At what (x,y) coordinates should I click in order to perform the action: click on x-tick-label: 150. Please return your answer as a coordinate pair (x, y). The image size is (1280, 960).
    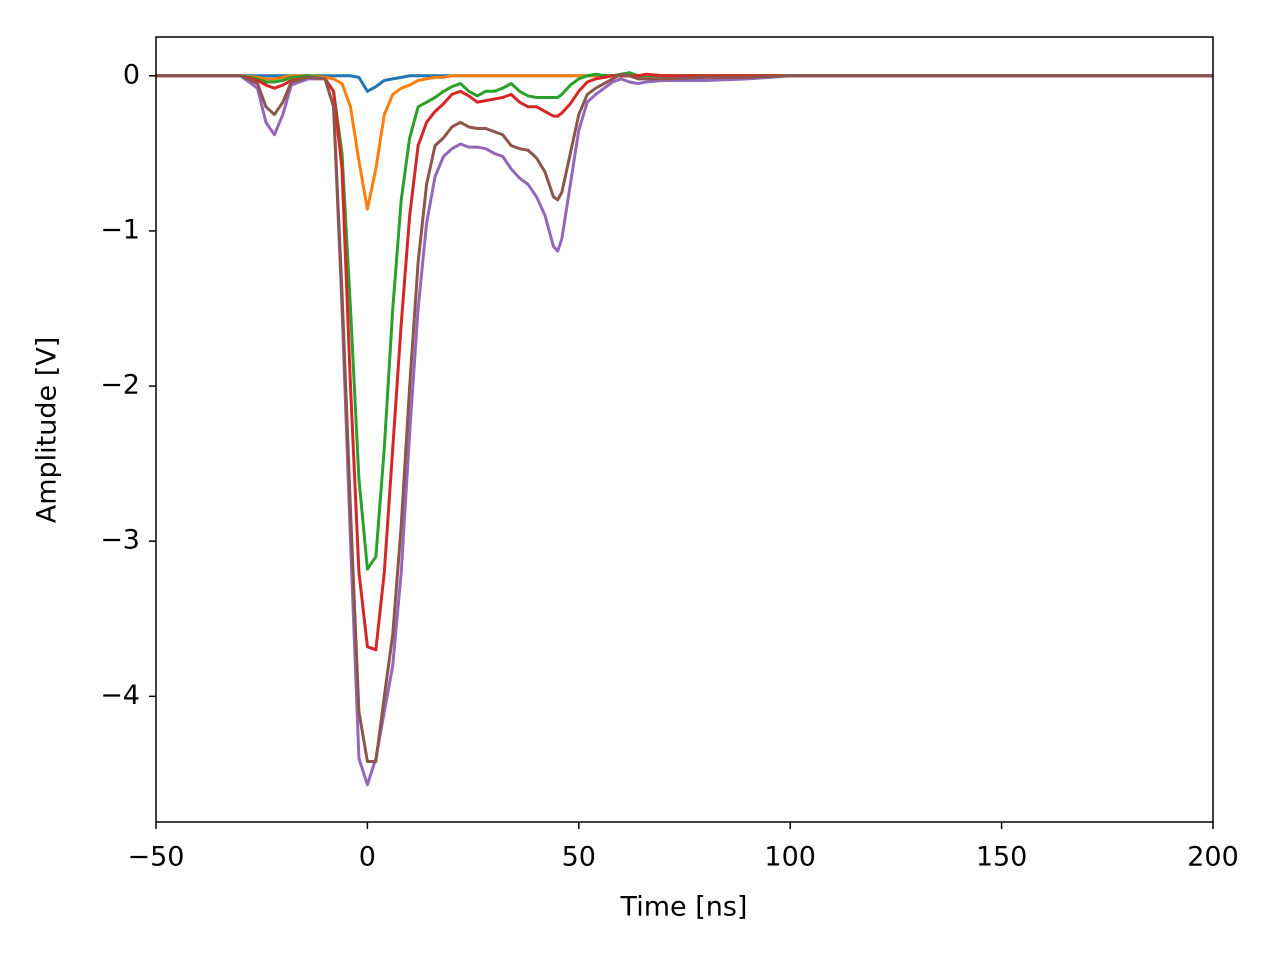
    Looking at the image, I should click on (1002, 857).